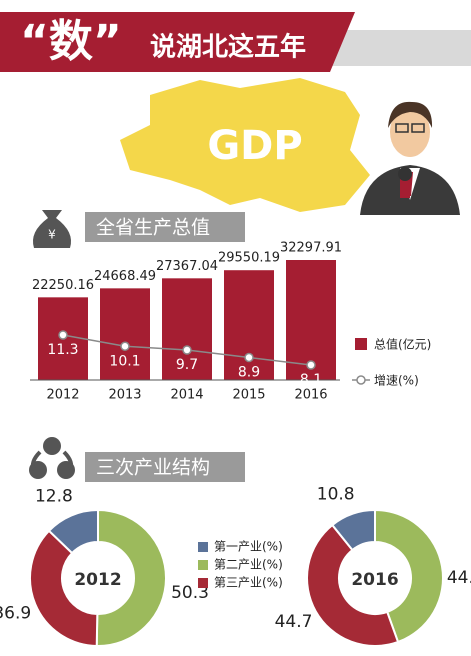 This screenshot has width=471, height=656. I want to click on section-title: 全省生产总值, so click(153, 228).